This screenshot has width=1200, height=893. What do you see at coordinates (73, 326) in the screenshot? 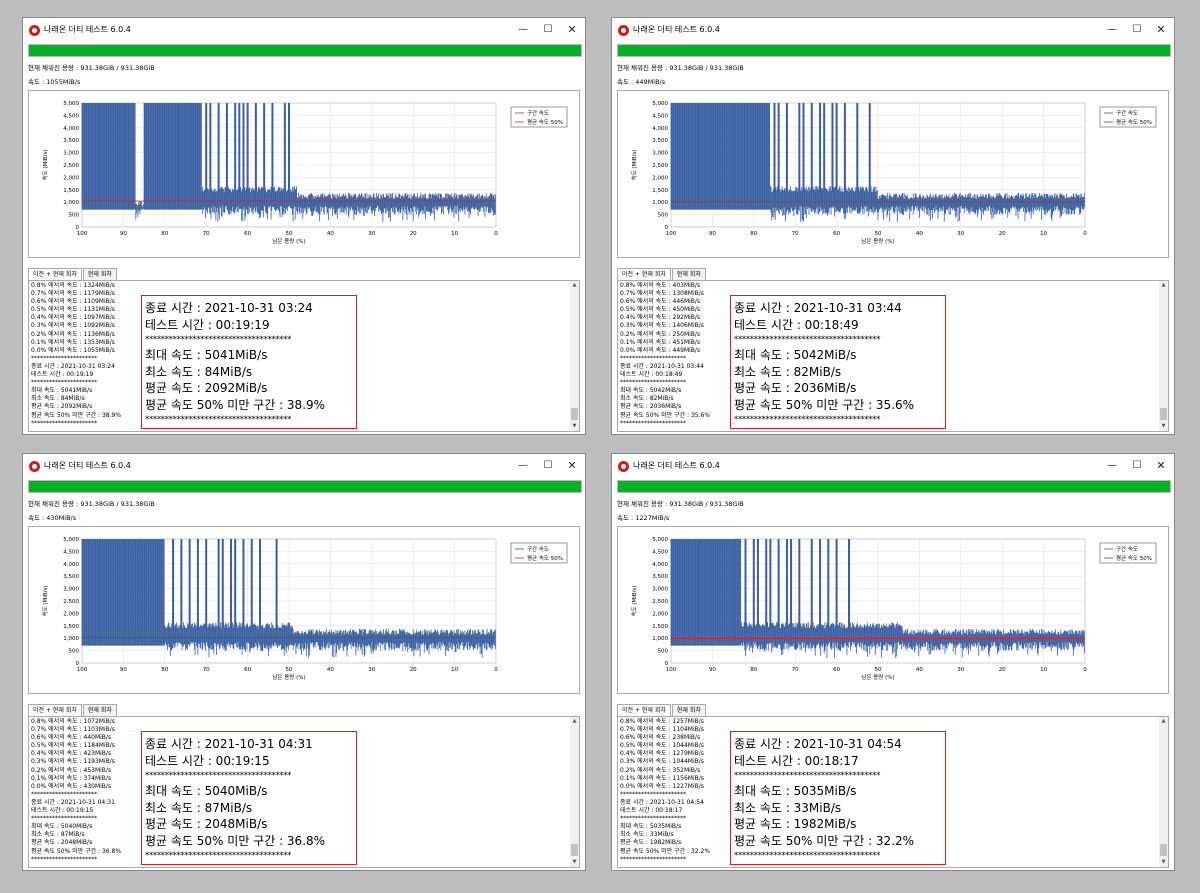
I see `log-row: 0.3% 에서의 속도 : 1092MiB/s` at bounding box center [73, 326].